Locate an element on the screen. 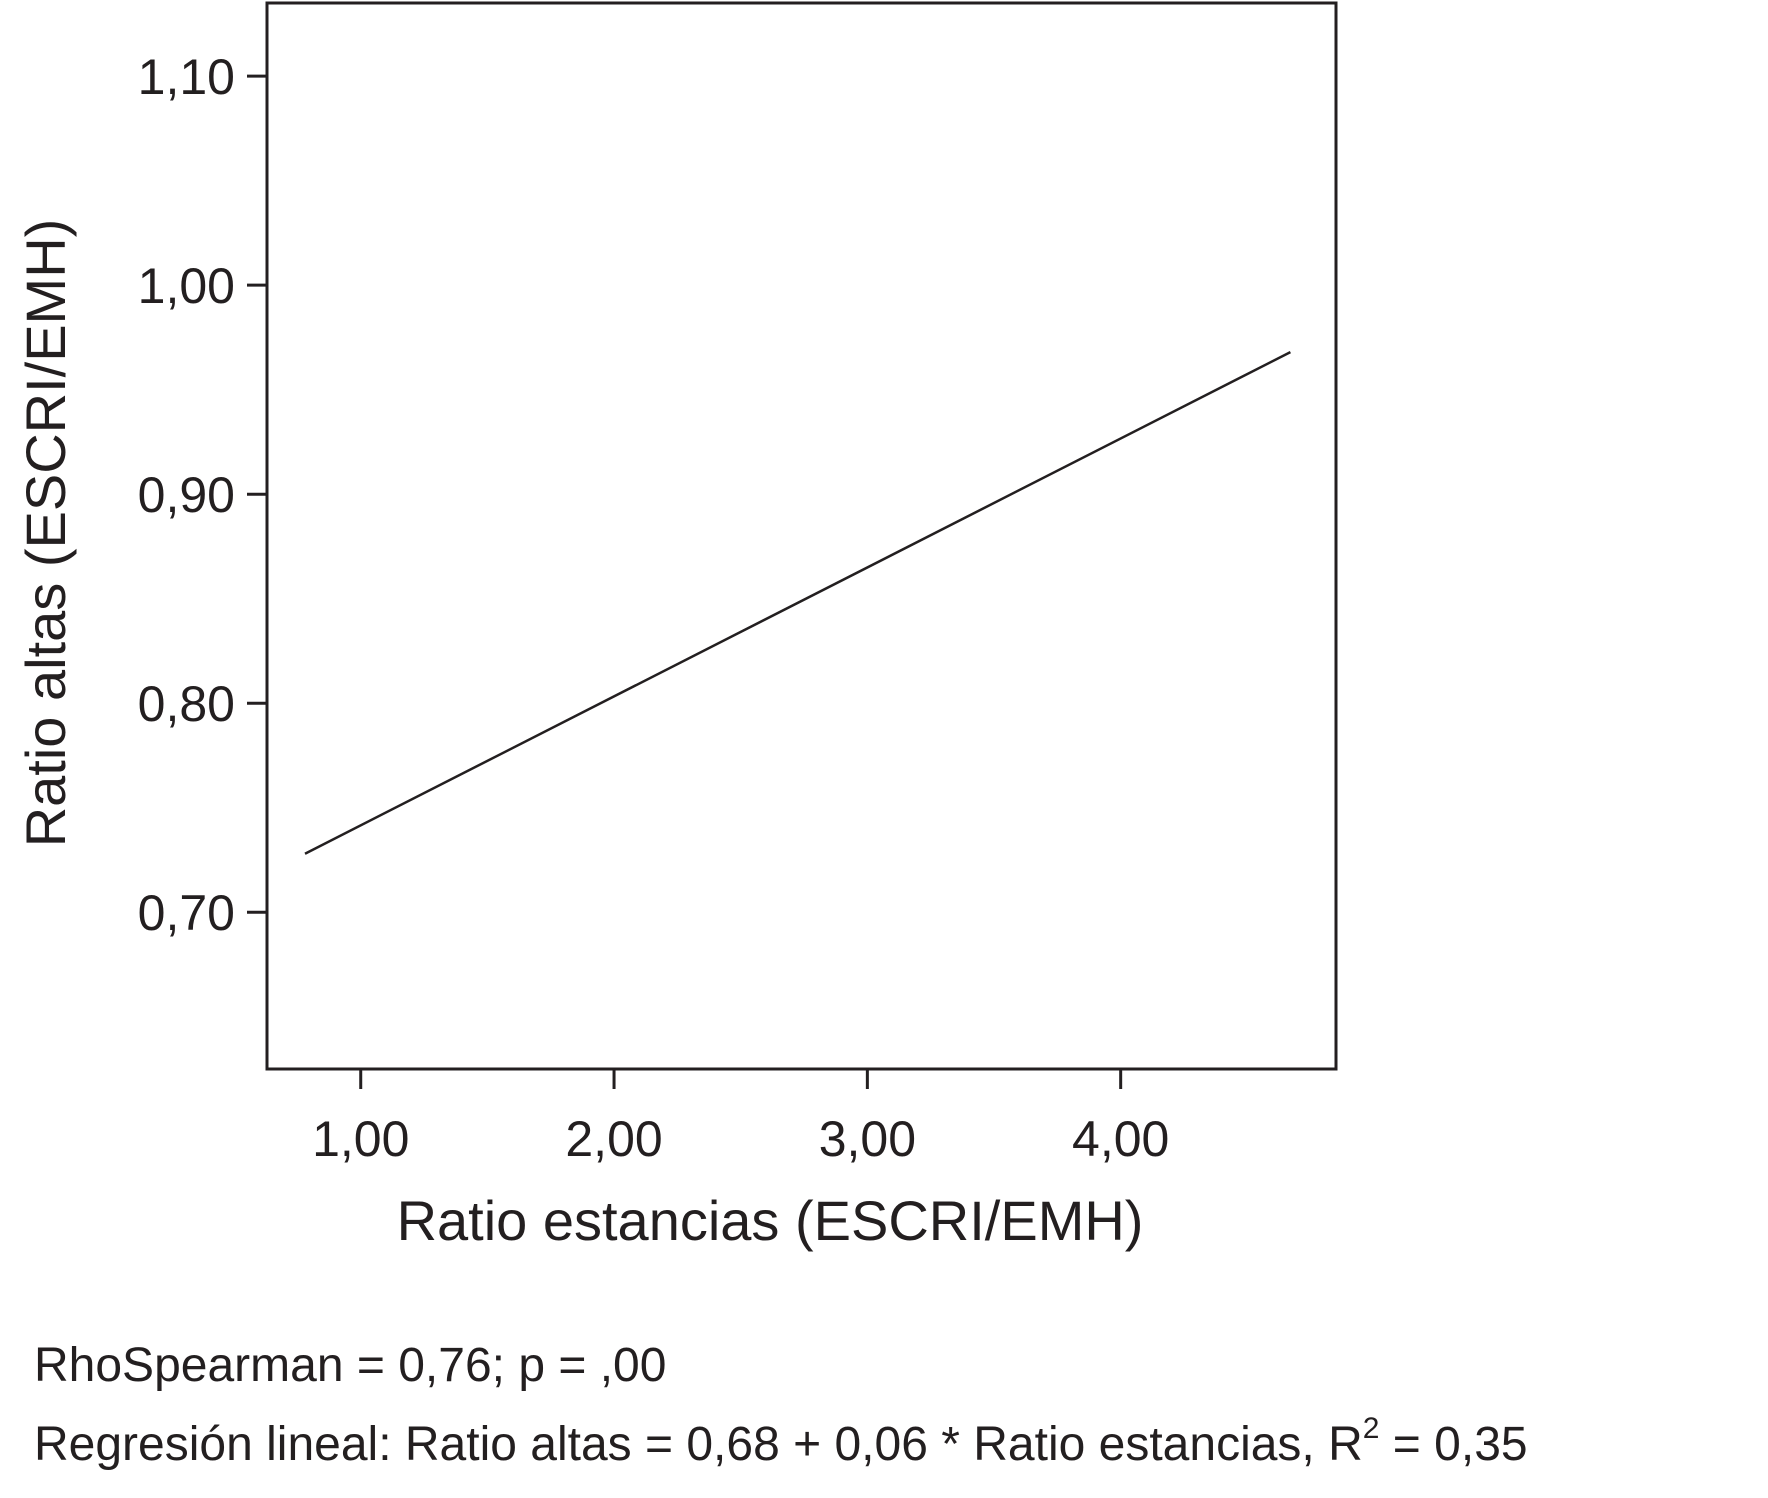 This screenshot has width=1768, height=1498. x-axis-ticks: 1,00 2,00 3,00 4,00 is located at coordinates (740, 1118).